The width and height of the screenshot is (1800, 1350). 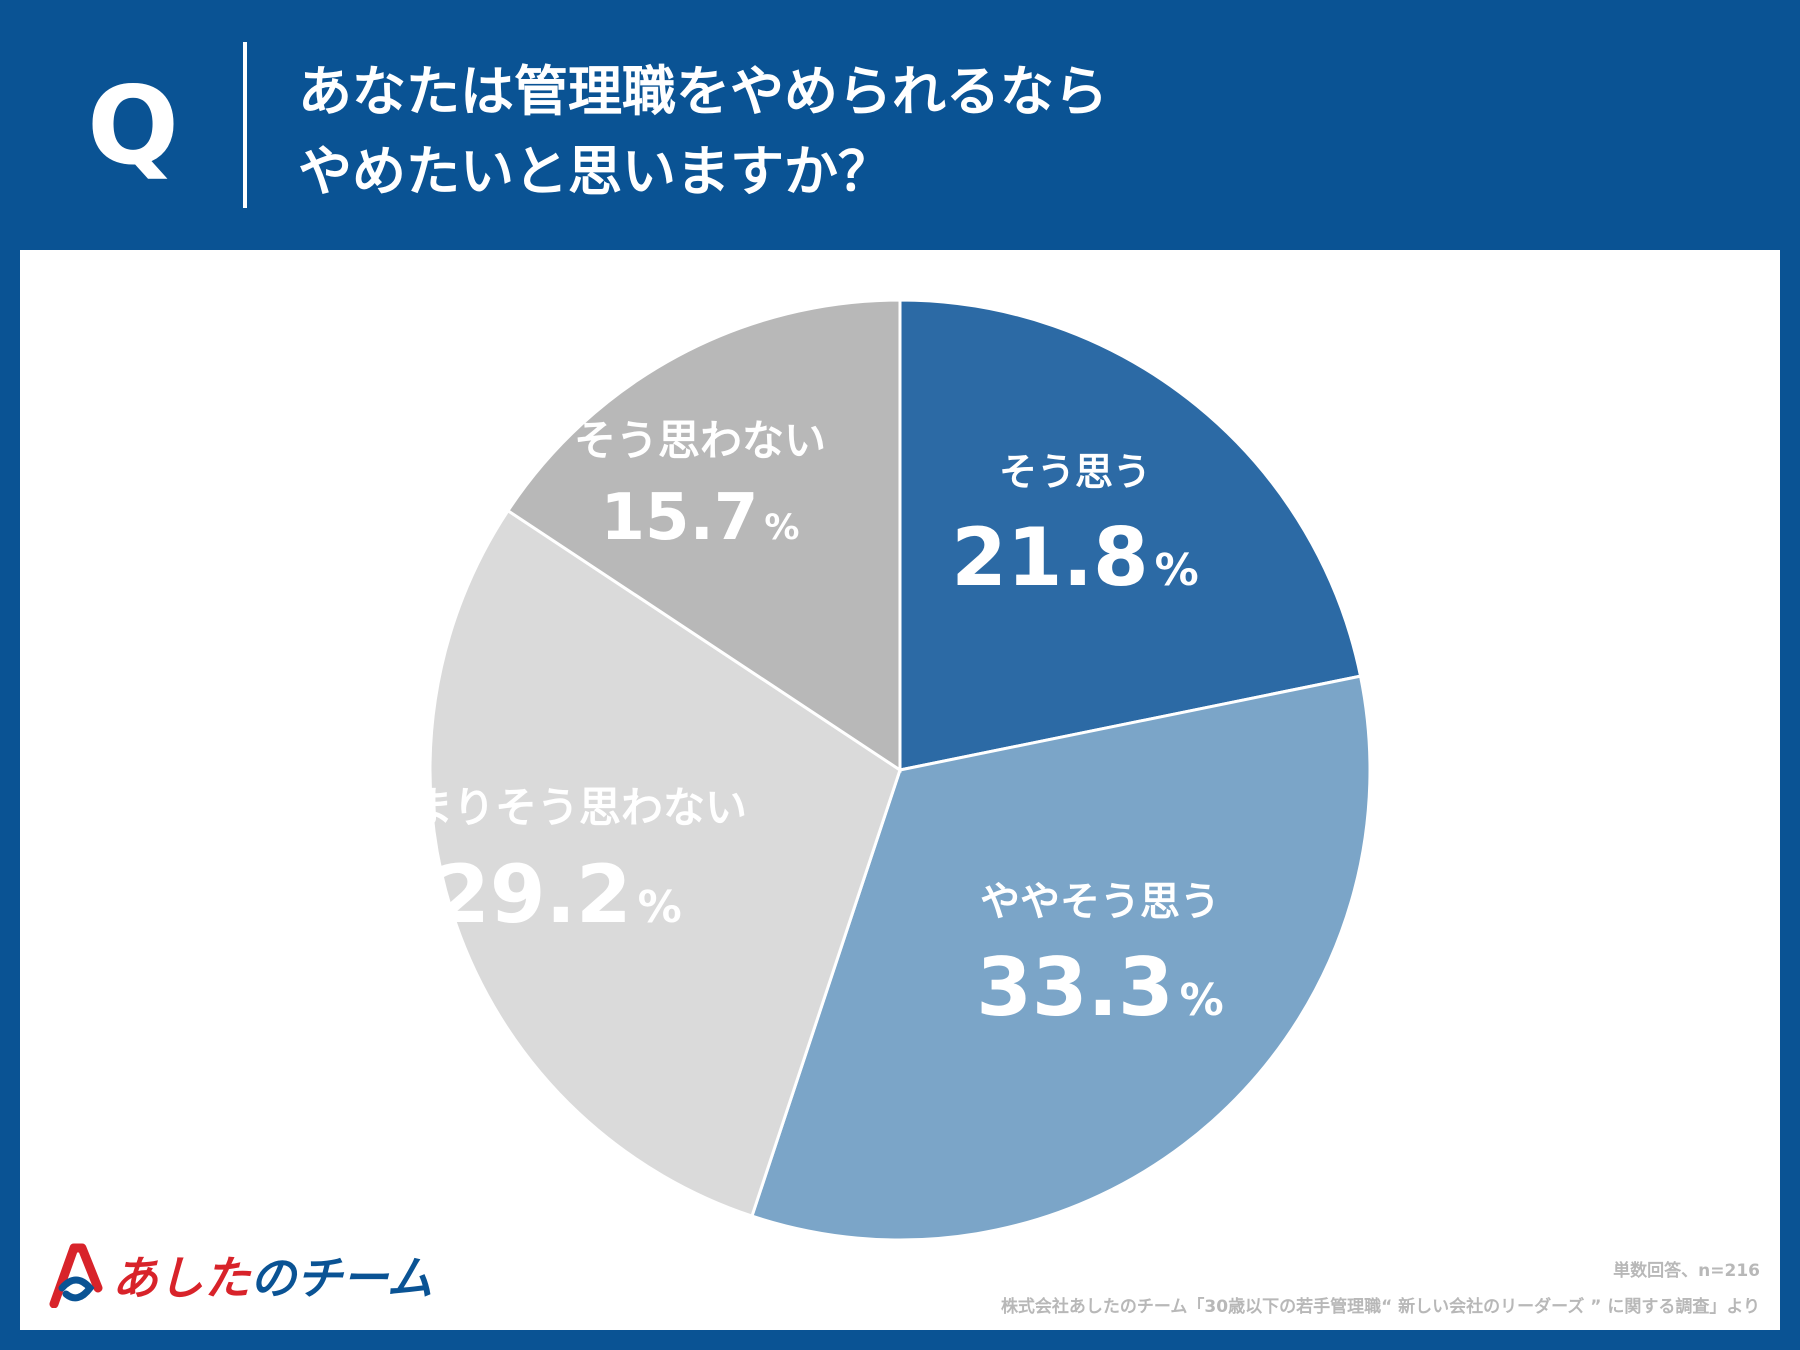 I want to click on pie-slice-label-4: そう思わない, so click(x=700, y=440).